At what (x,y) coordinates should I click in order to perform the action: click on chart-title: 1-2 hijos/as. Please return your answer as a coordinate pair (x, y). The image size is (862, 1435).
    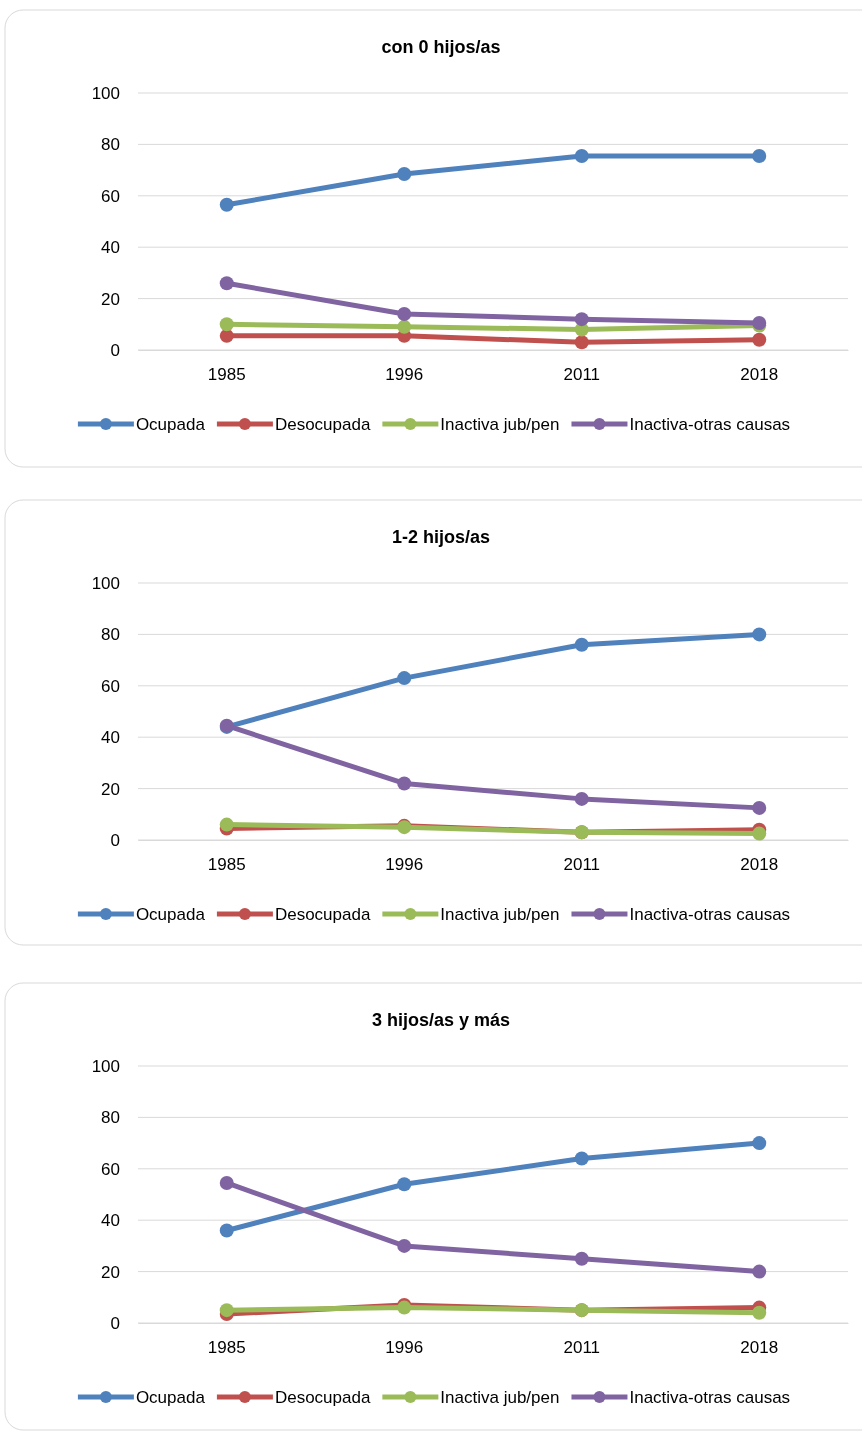
    Looking at the image, I should click on (441, 537).